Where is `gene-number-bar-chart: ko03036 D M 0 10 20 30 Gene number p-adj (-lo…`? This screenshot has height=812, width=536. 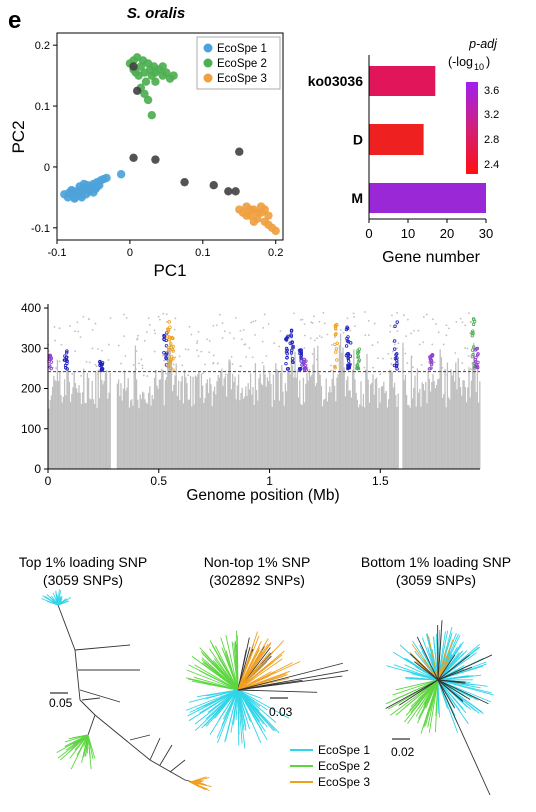
gene-number-bar-chart: ko03036 D M 0 10 20 30 Gene number p-adj (-lo… is located at coordinates (404, 151).